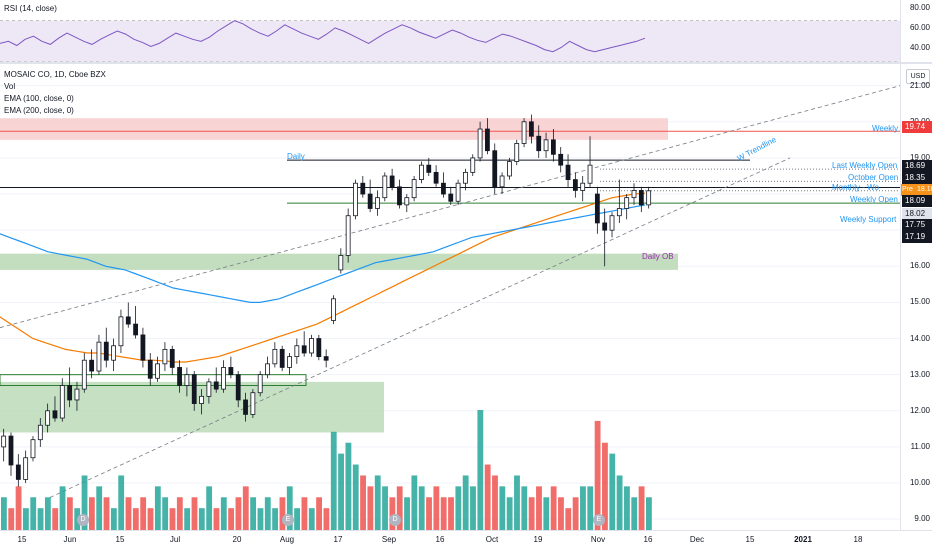 The height and width of the screenshot is (551, 932). What do you see at coordinates (919, 410) in the screenshot?
I see `price-tick-label: 12.00` at bounding box center [919, 410].